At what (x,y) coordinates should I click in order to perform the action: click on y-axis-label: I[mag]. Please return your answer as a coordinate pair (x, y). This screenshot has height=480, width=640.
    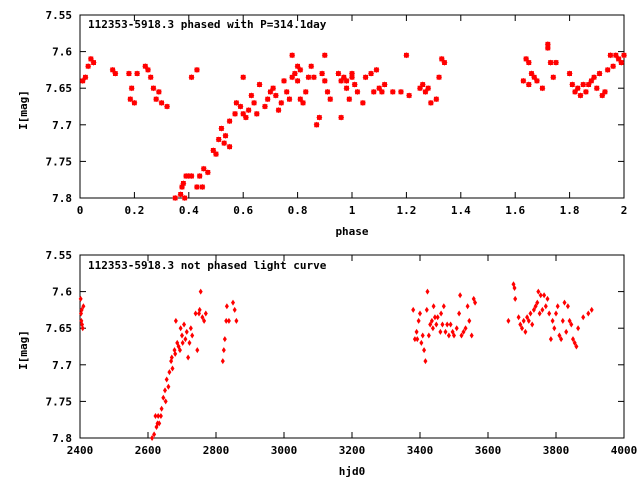
    Looking at the image, I should click on (23, 350).